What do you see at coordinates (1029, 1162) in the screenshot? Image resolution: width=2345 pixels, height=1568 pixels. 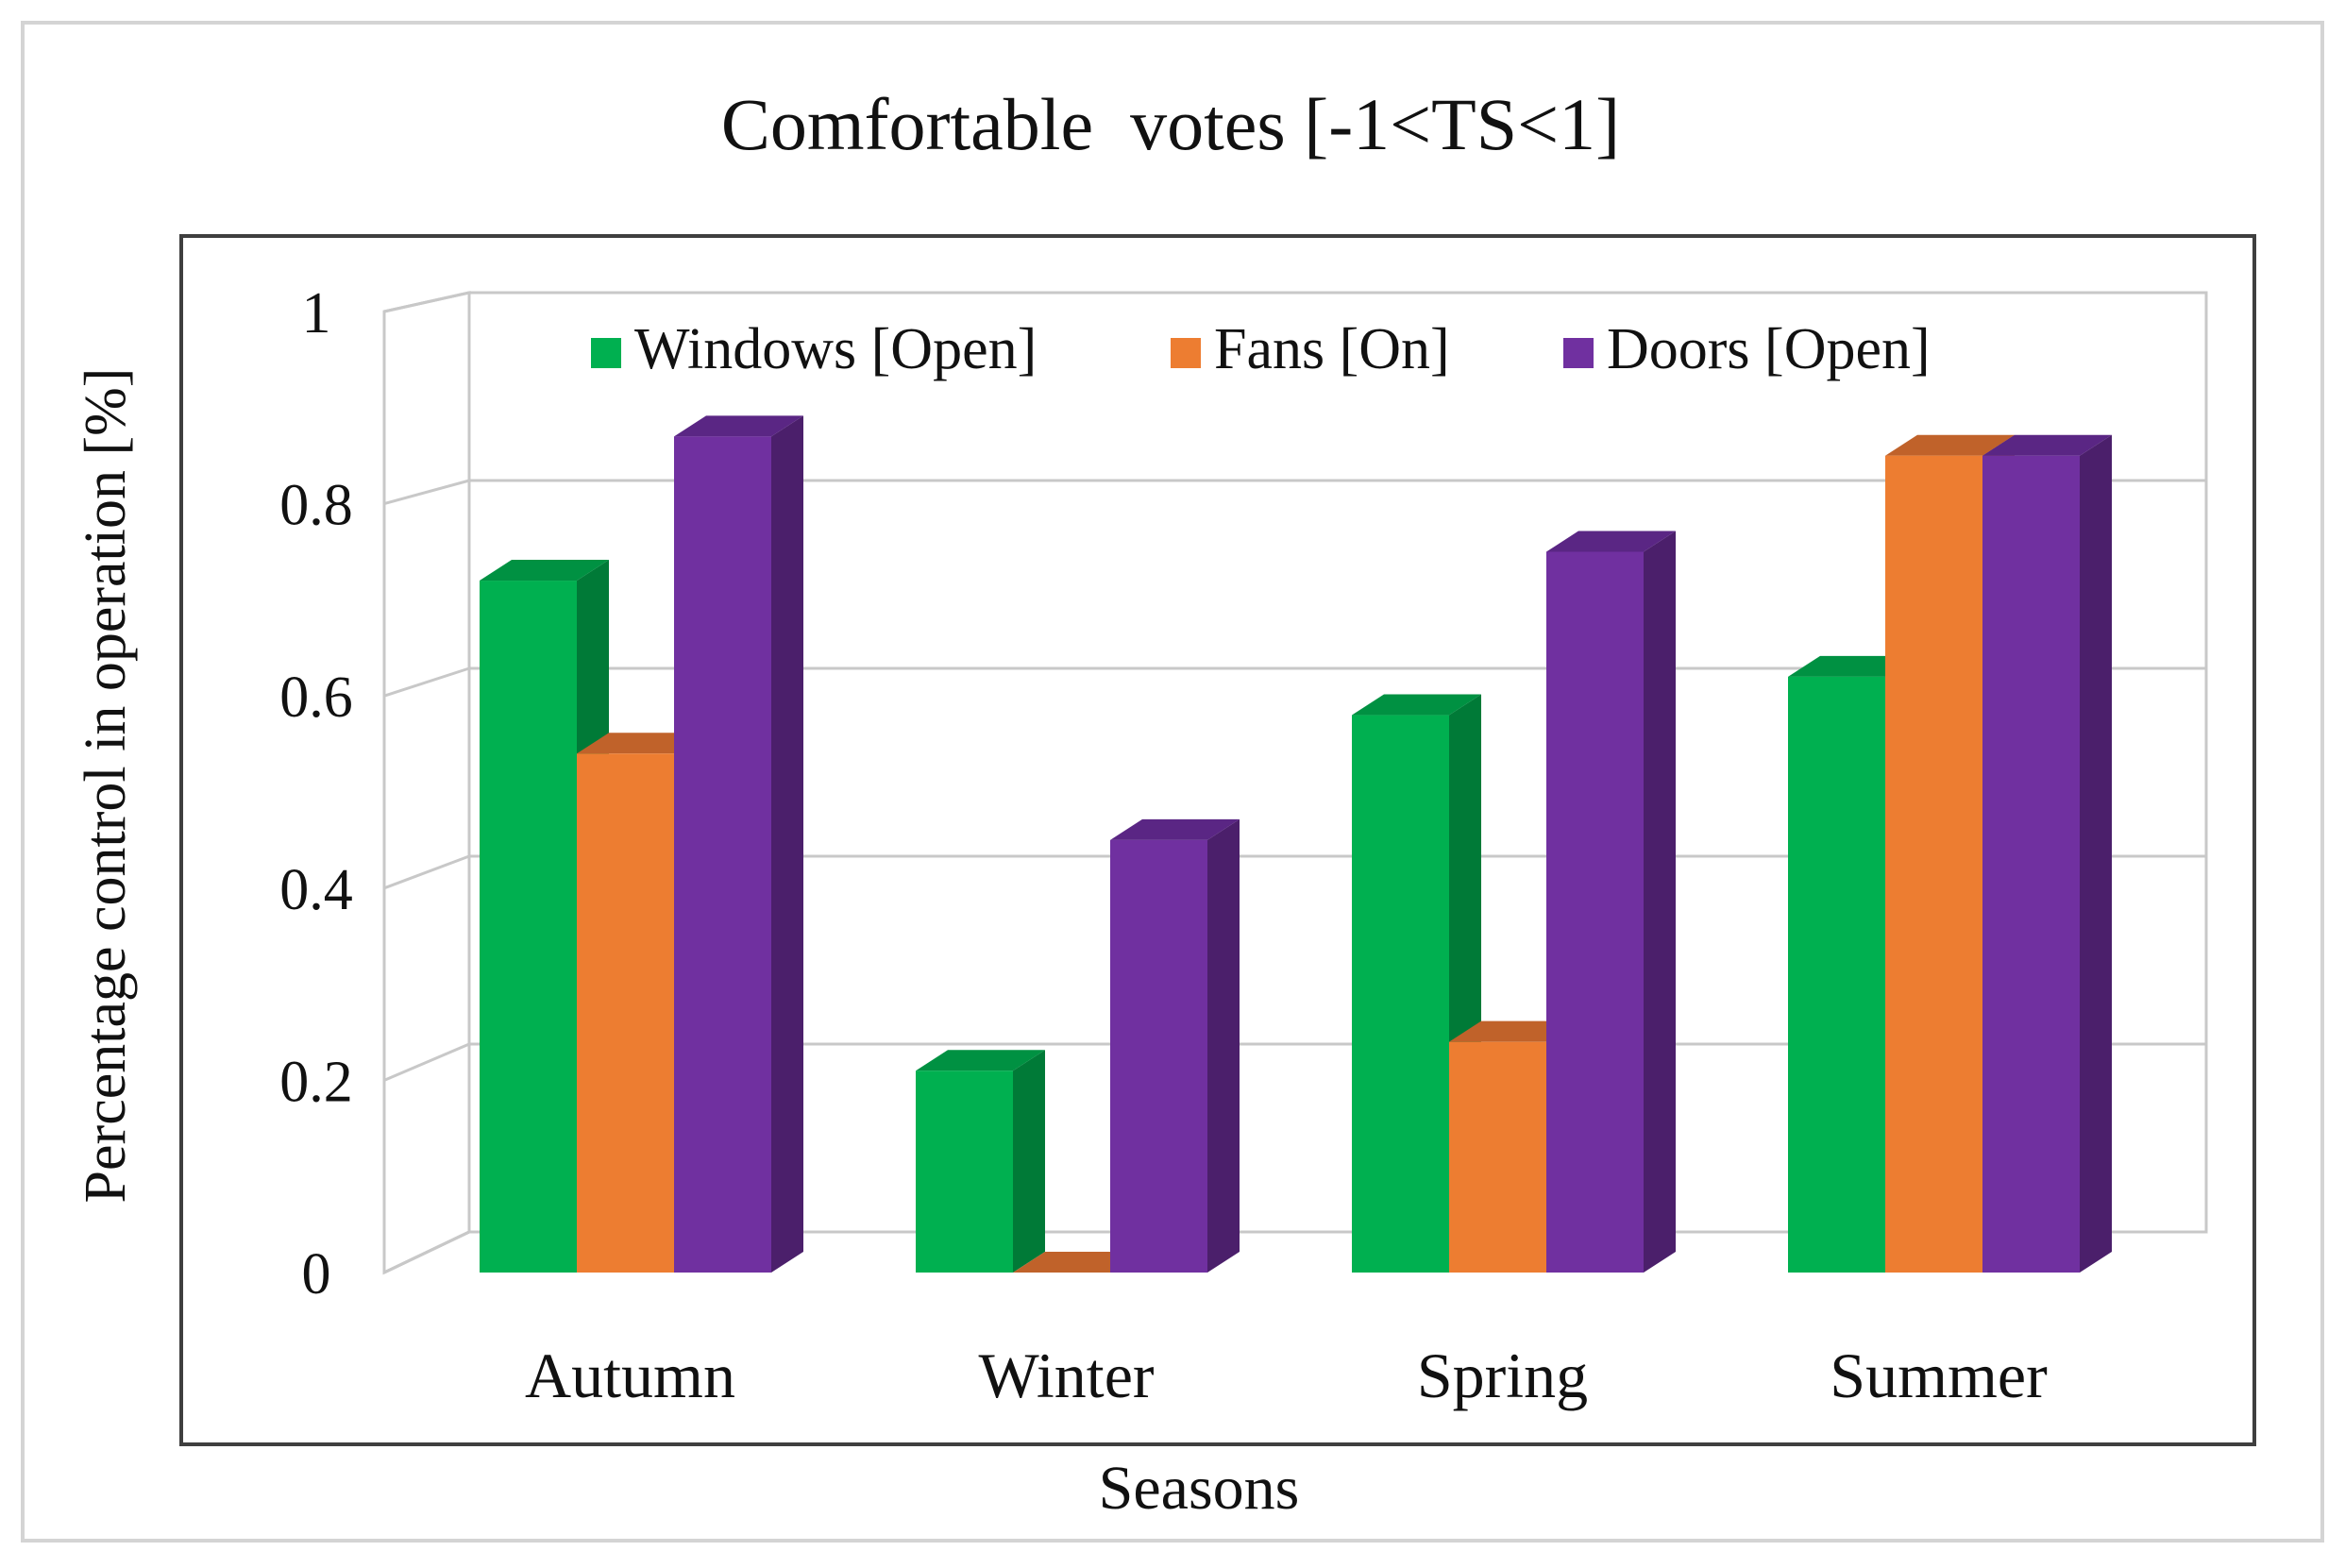 I see `bar-side-winter-windows` at bounding box center [1029, 1162].